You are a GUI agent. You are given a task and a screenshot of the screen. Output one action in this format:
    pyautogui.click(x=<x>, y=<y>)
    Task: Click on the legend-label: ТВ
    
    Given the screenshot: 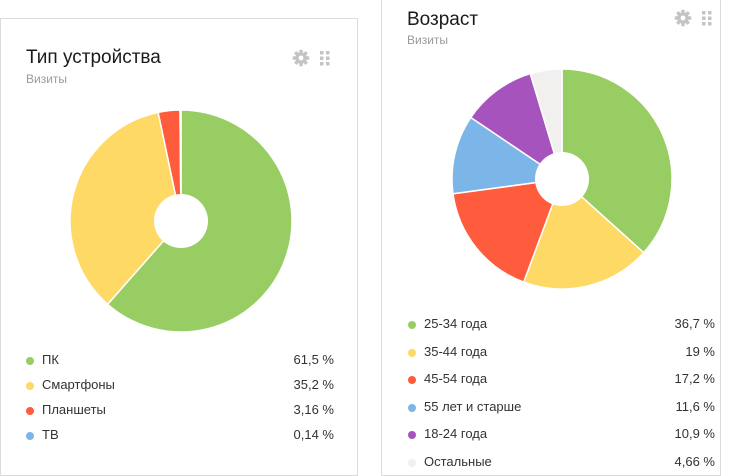 What is the action you would take?
    pyautogui.click(x=50, y=434)
    